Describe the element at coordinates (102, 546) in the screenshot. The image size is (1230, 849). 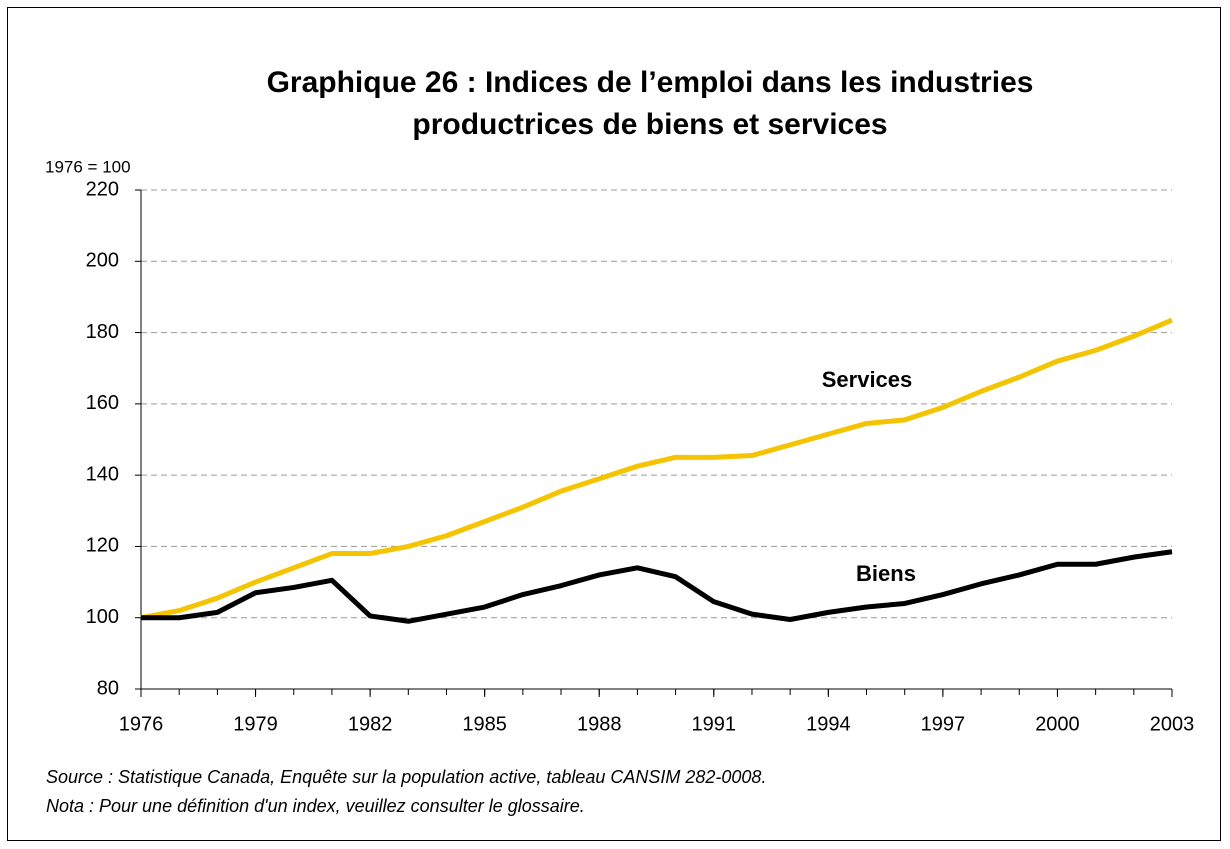
I see `y-tick-label: 120` at that location.